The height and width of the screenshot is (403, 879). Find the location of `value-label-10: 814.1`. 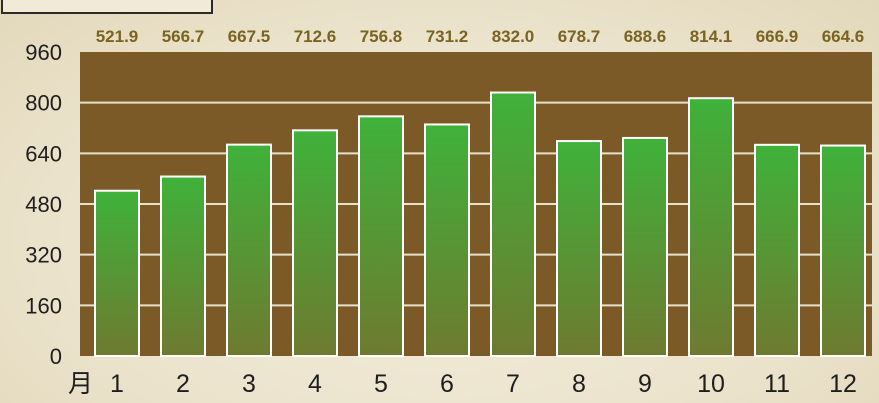

value-label-10: 814.1 is located at coordinates (711, 36).